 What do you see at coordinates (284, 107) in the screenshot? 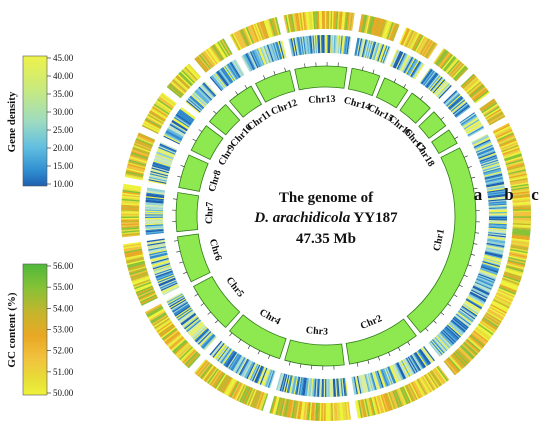
I see `chromosome-label-chr12: Chr12` at bounding box center [284, 107].